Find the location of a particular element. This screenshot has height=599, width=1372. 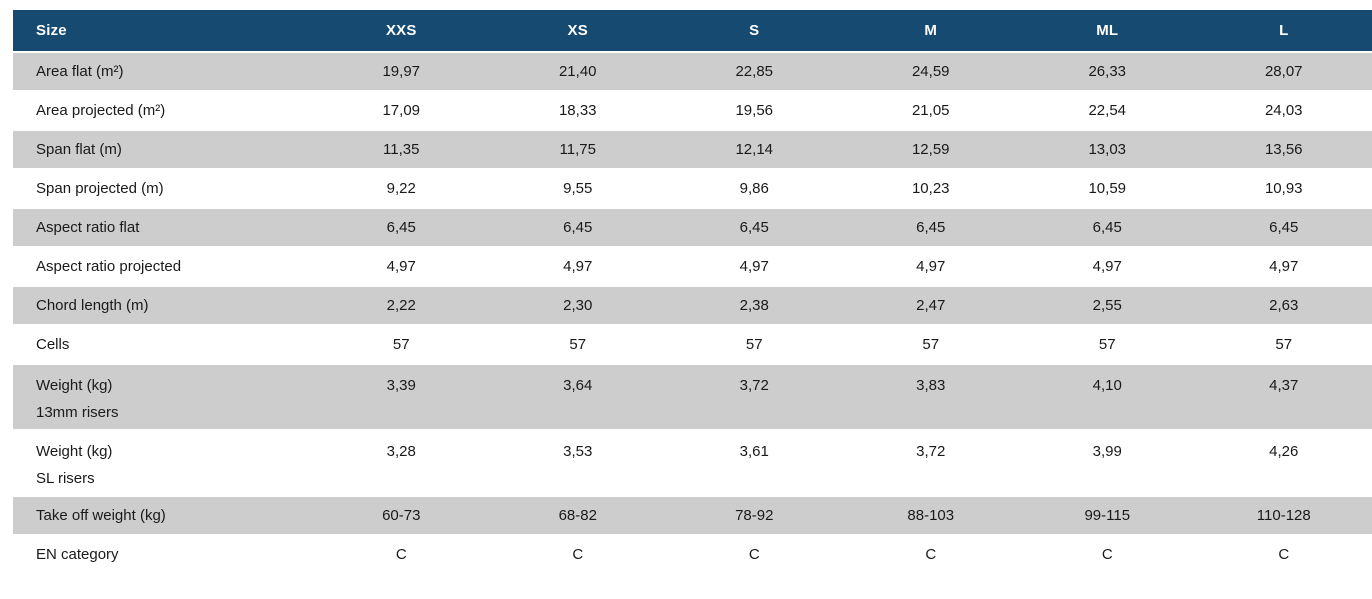

table-row: EN category C C C C C C is located at coordinates (692, 555).